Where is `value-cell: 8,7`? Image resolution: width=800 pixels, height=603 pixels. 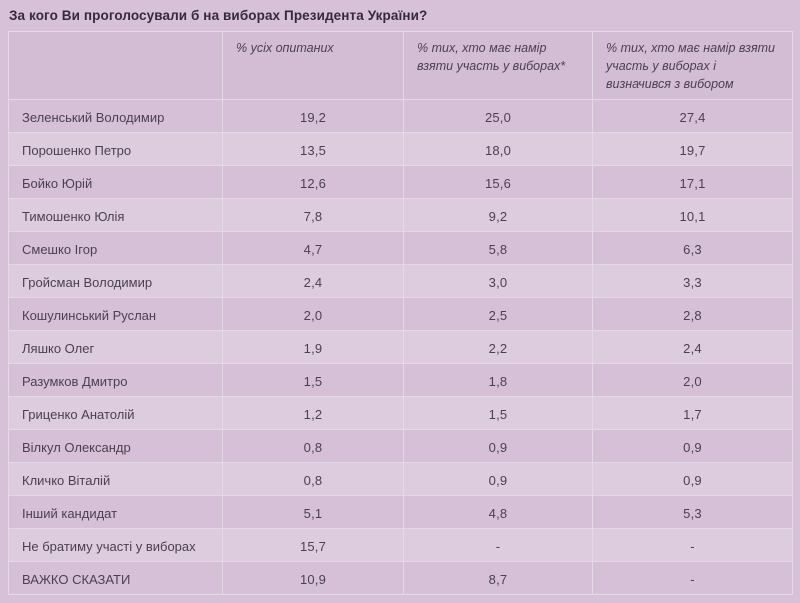 value-cell: 8,7 is located at coordinates (498, 578).